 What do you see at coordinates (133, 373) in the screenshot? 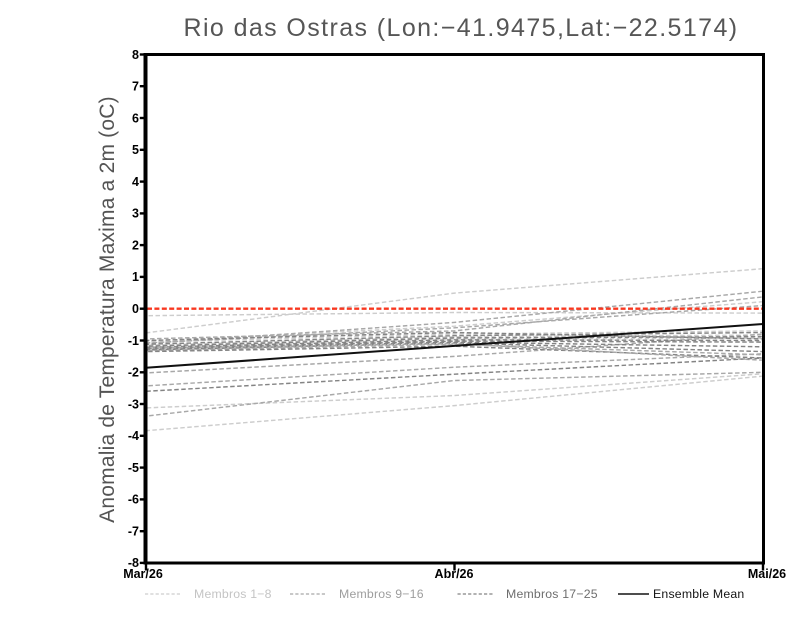
I see `svg-text: -2` at bounding box center [133, 373].